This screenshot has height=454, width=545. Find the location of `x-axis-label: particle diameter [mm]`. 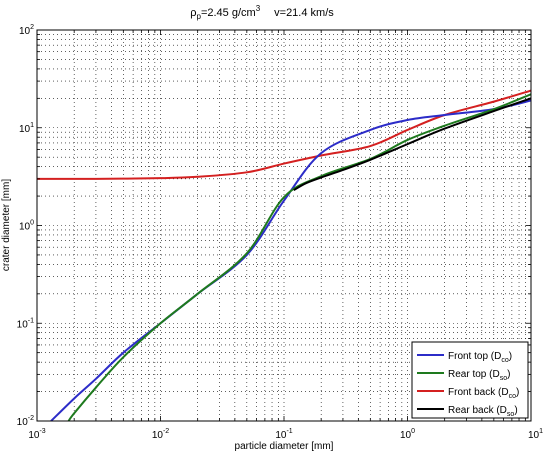

x-axis-label: particle diameter [mm] is located at coordinates (284, 446).